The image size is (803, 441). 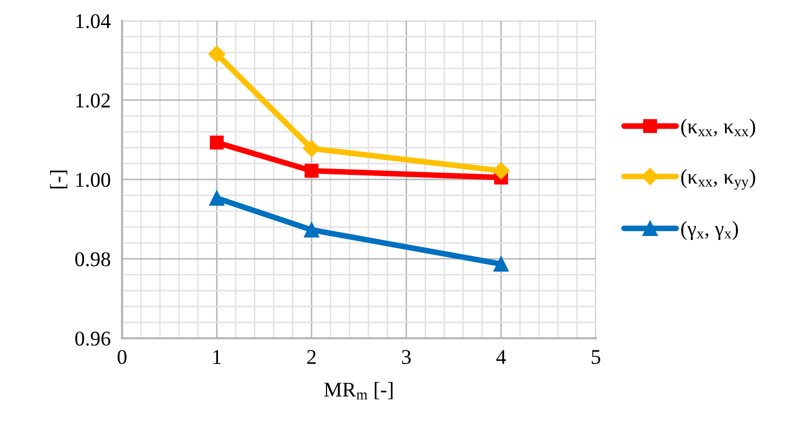 What do you see at coordinates (92, 339) in the screenshot?
I see `y-tick-label: 0.96` at bounding box center [92, 339].